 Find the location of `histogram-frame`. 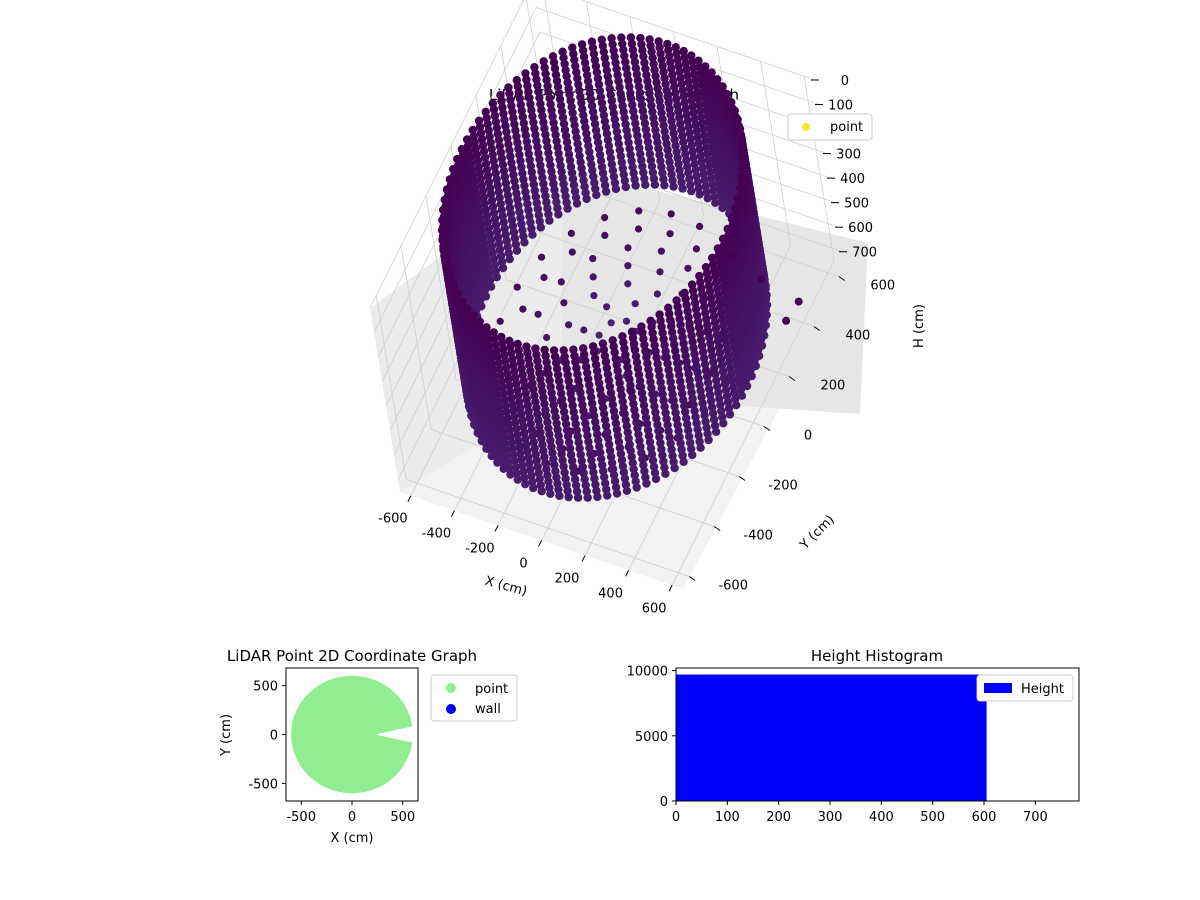

histogram-frame is located at coordinates (877, 734).